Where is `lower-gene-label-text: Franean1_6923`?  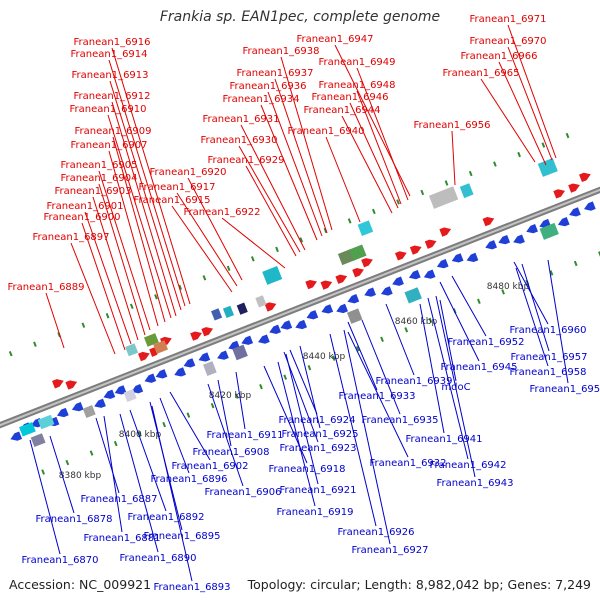 lower-gene-label-text: Franean1_6923 is located at coordinates (317, 448).